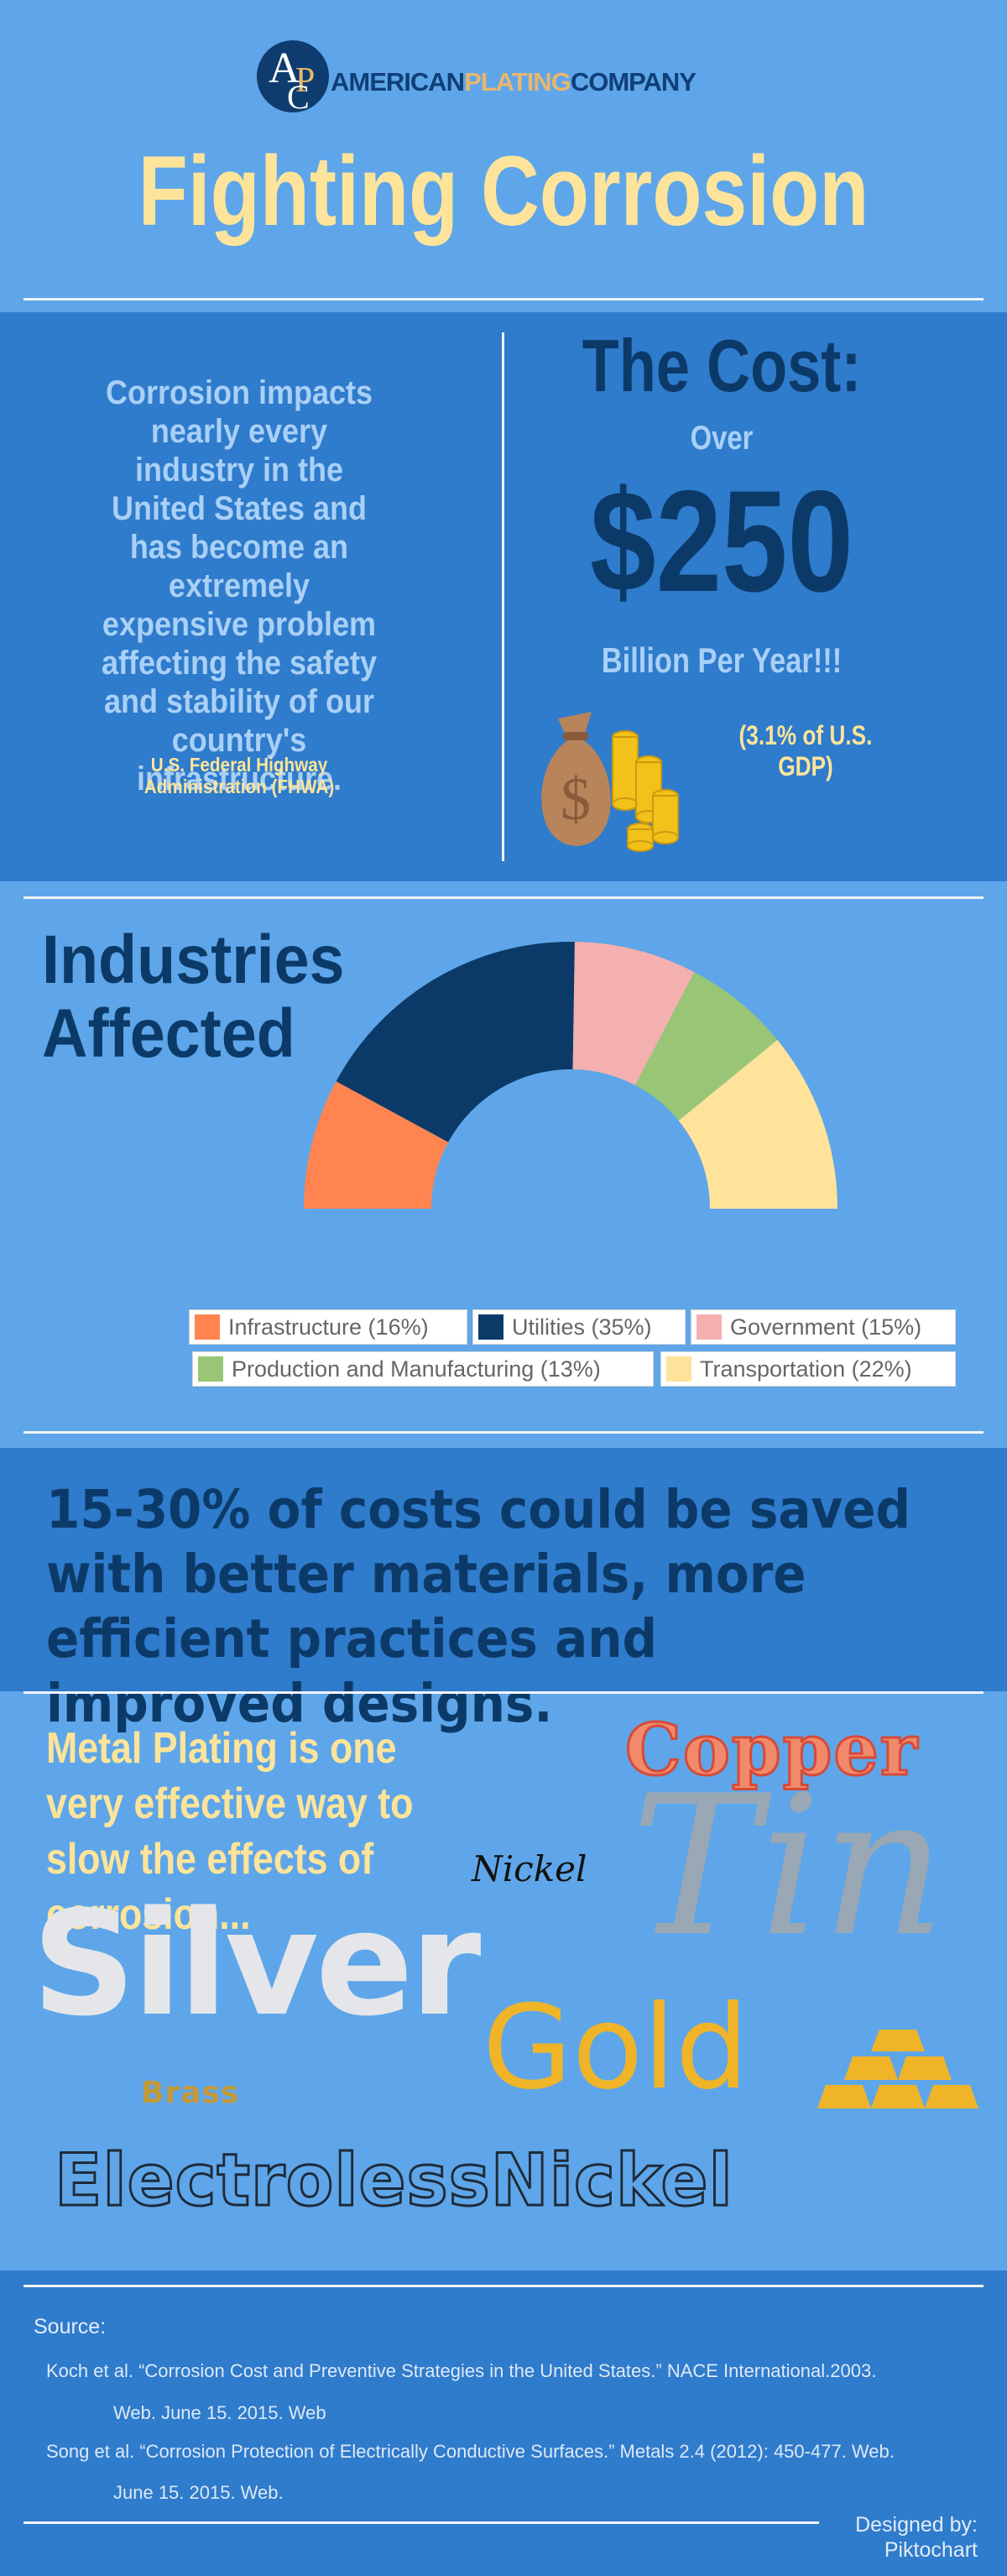  What do you see at coordinates (805, 750) in the screenshot?
I see `gdp-note: (3.1% of U.S. GDP)` at bounding box center [805, 750].